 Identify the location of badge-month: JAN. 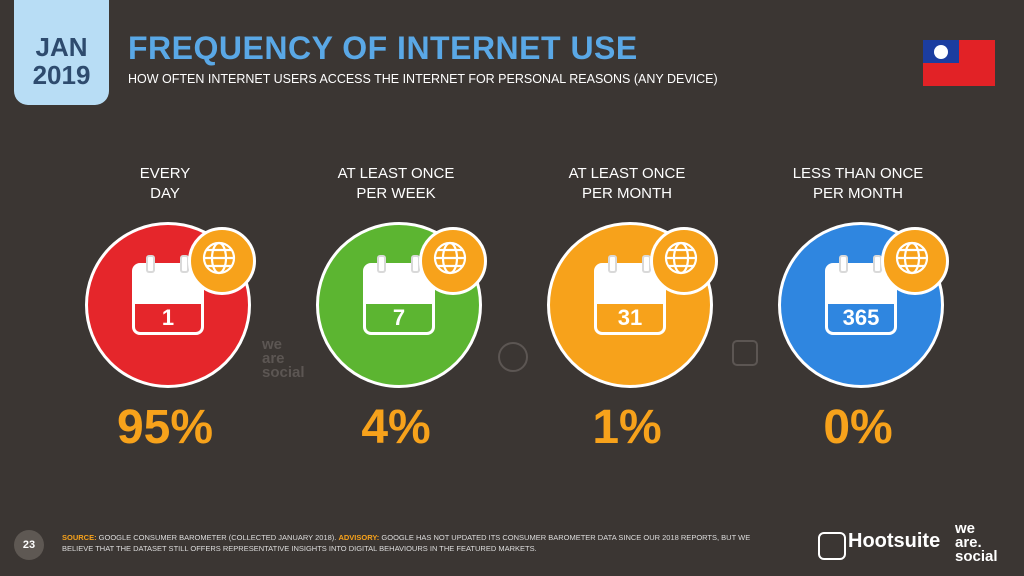
(61, 47).